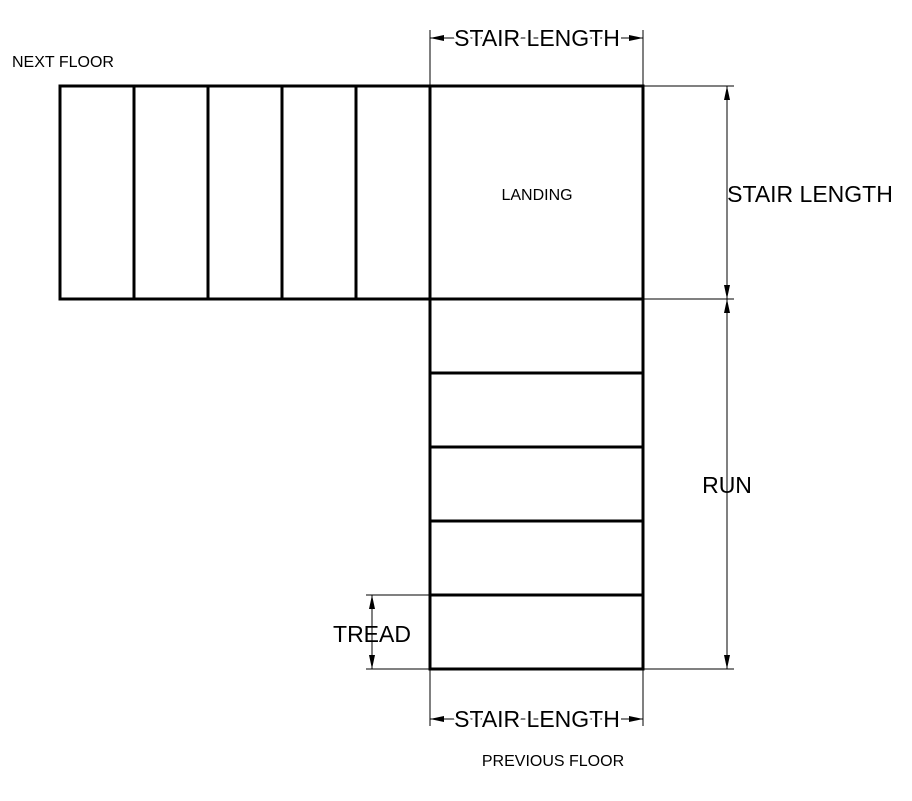 The height and width of the screenshot is (801, 912). I want to click on upper-flight-outline, so click(245, 192).